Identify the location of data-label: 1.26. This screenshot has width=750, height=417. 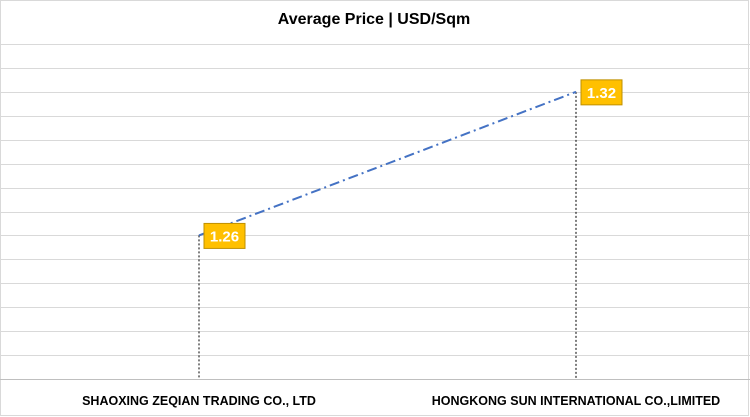
(224, 235).